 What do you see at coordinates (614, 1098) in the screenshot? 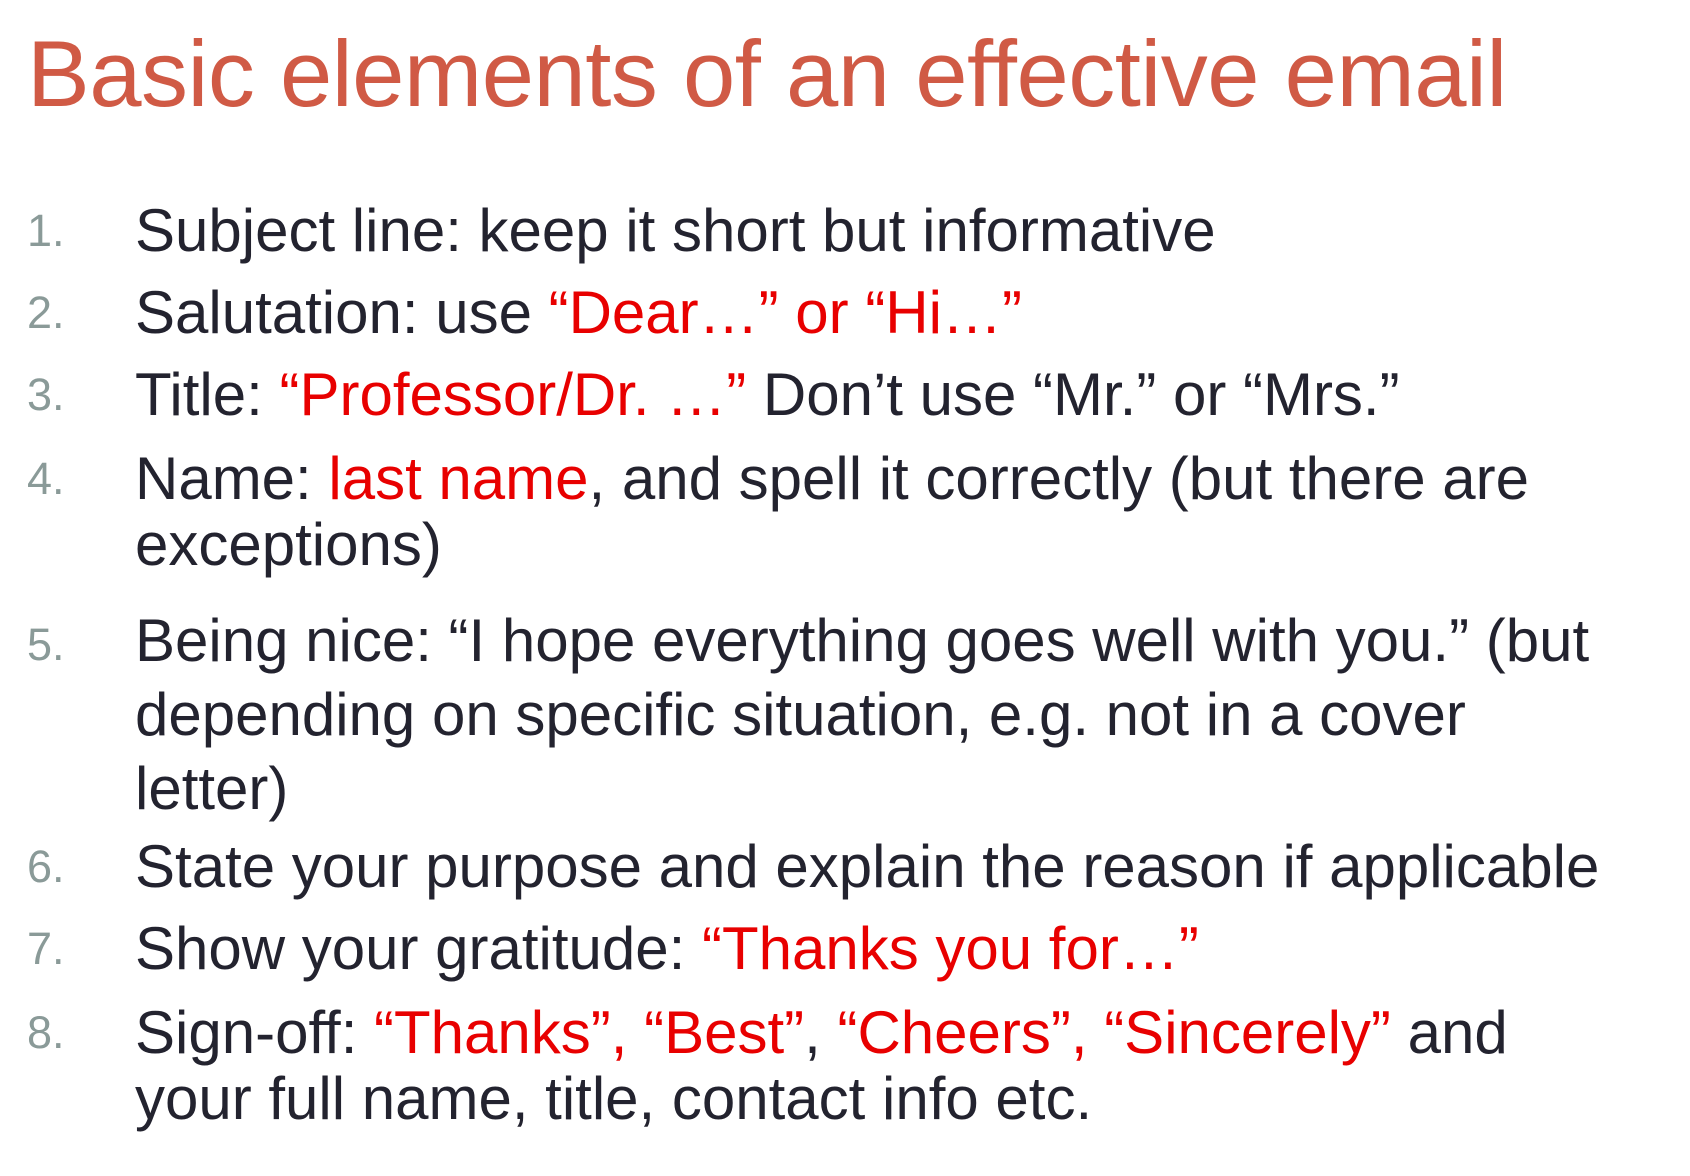
I see `text-segment: your full name, title, contact info etc.` at bounding box center [614, 1098].